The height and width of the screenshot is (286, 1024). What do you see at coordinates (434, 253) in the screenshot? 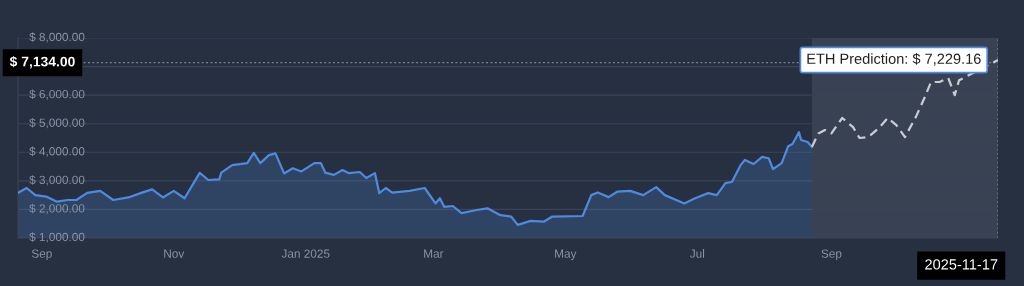
I see `x-tick-label: Mar` at bounding box center [434, 253].